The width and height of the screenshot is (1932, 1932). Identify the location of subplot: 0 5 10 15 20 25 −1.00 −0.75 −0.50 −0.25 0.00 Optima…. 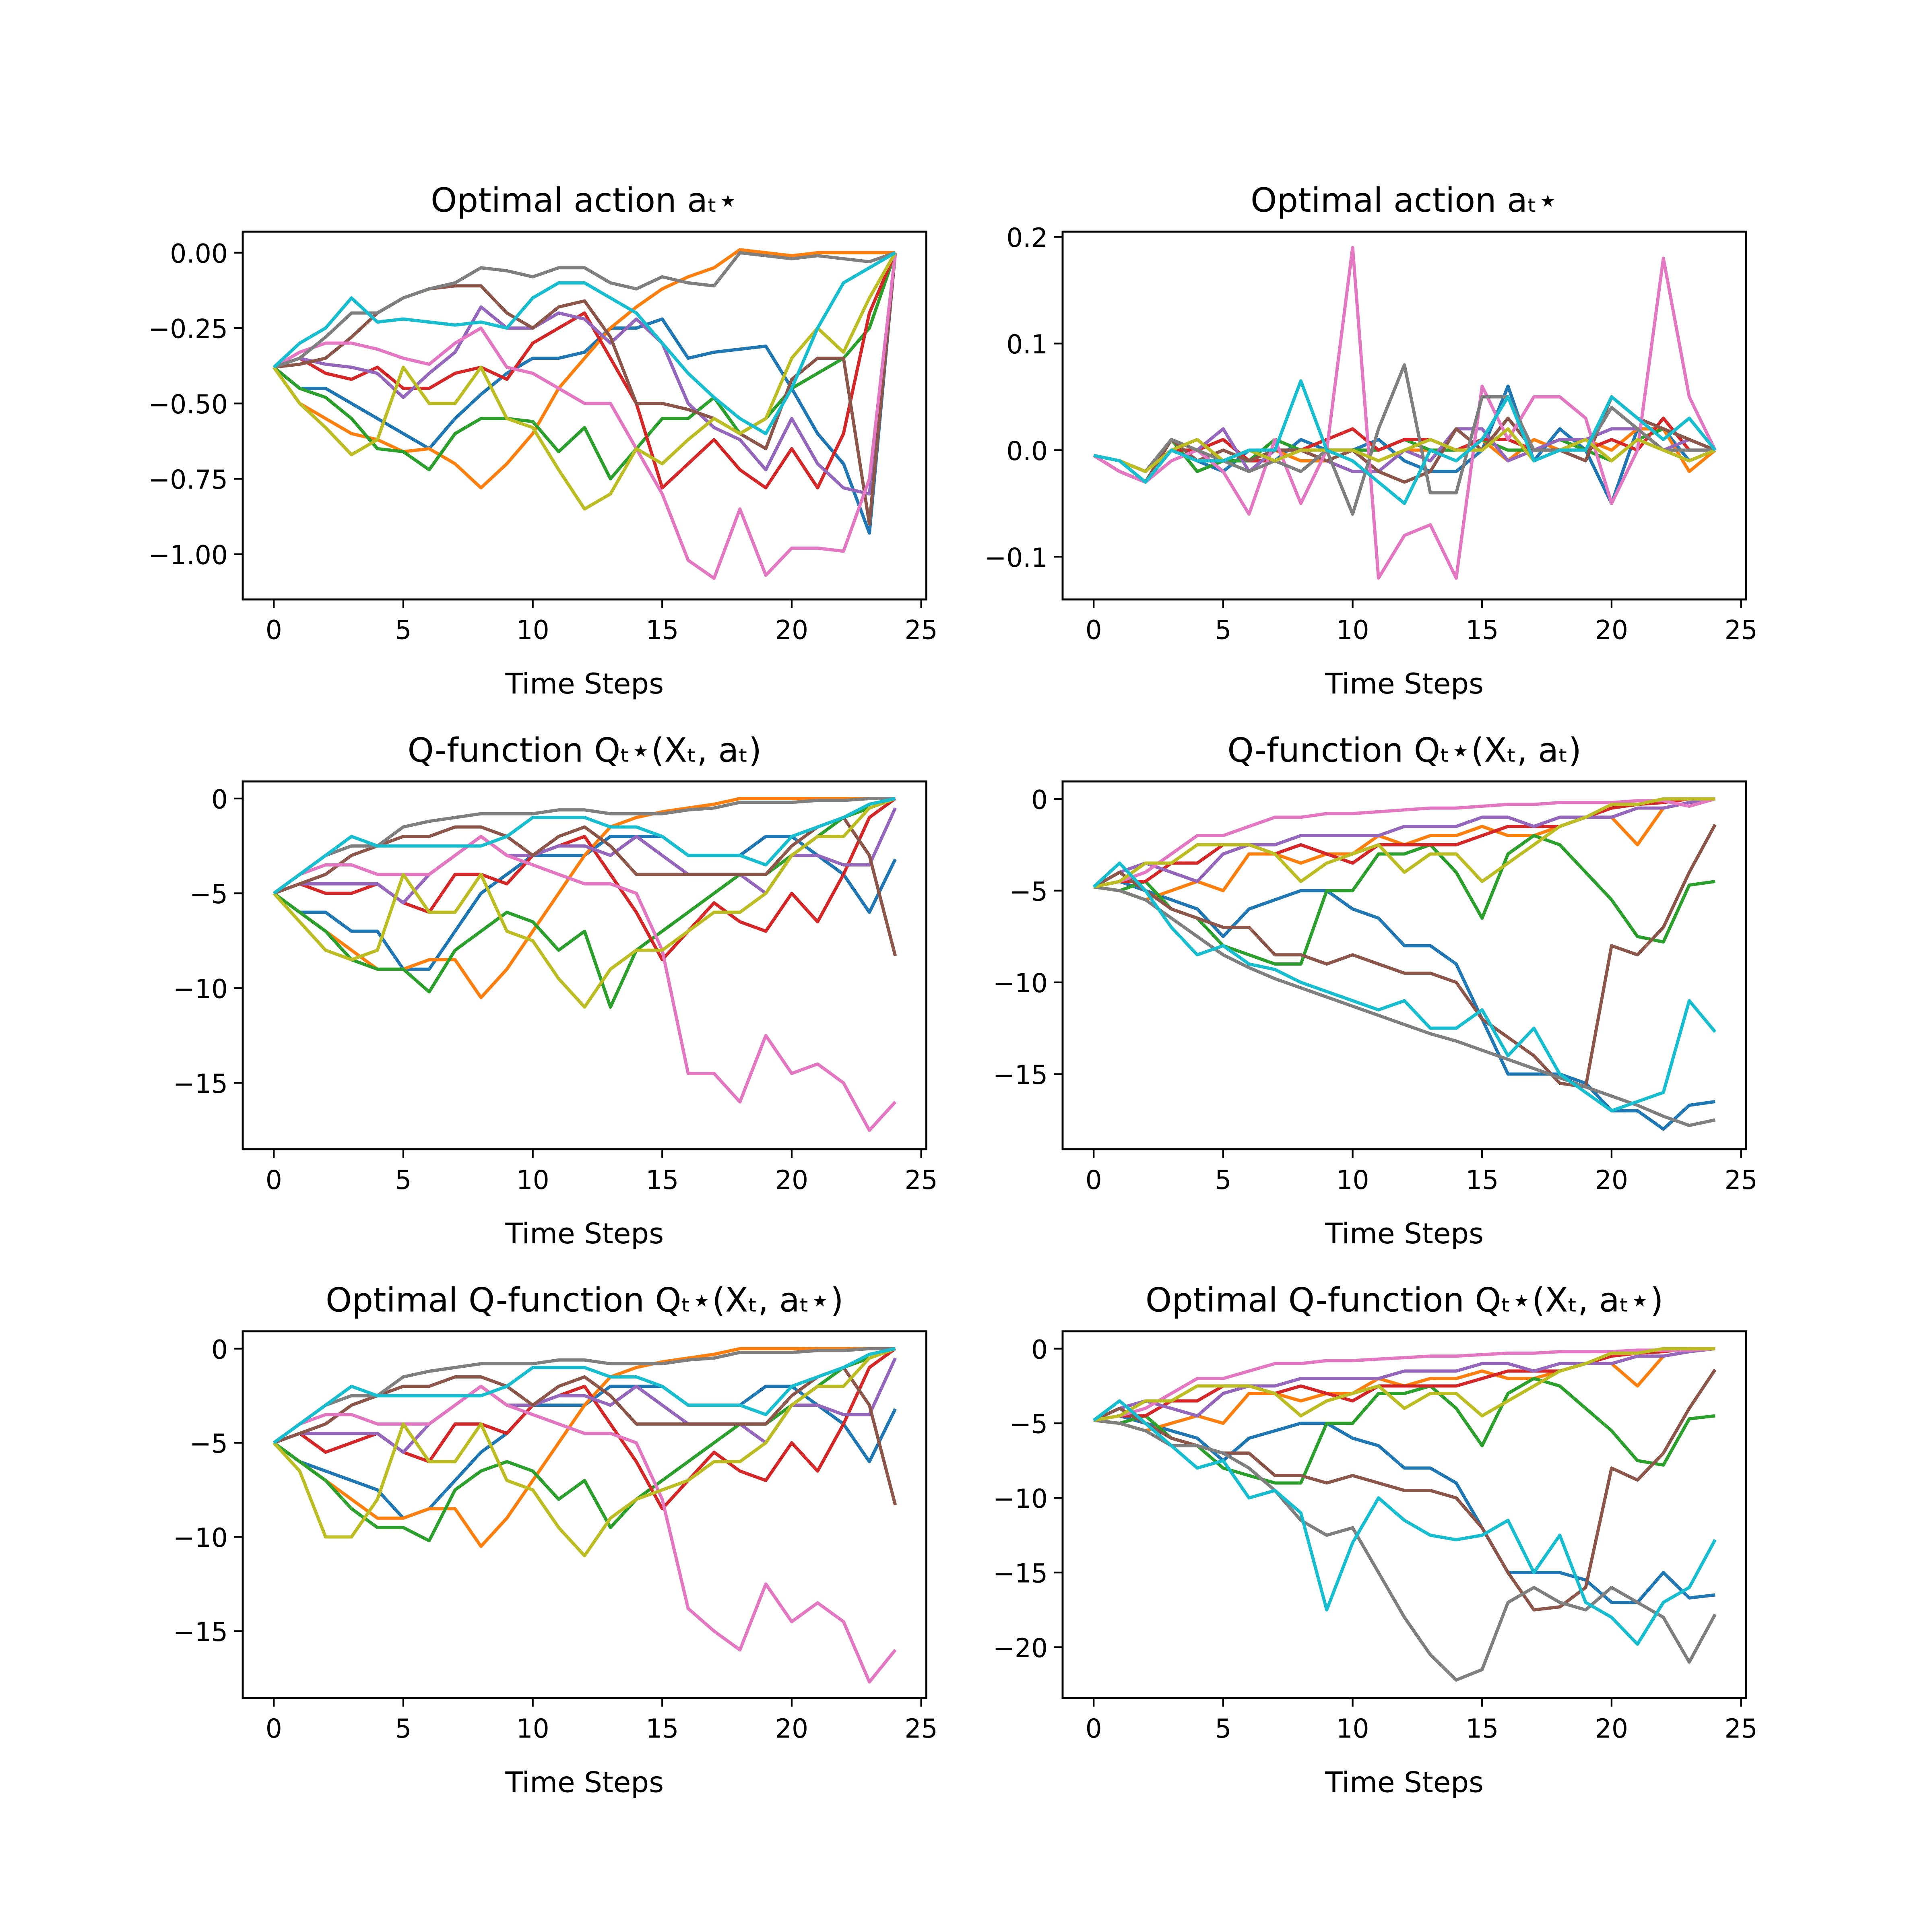
(543, 441).